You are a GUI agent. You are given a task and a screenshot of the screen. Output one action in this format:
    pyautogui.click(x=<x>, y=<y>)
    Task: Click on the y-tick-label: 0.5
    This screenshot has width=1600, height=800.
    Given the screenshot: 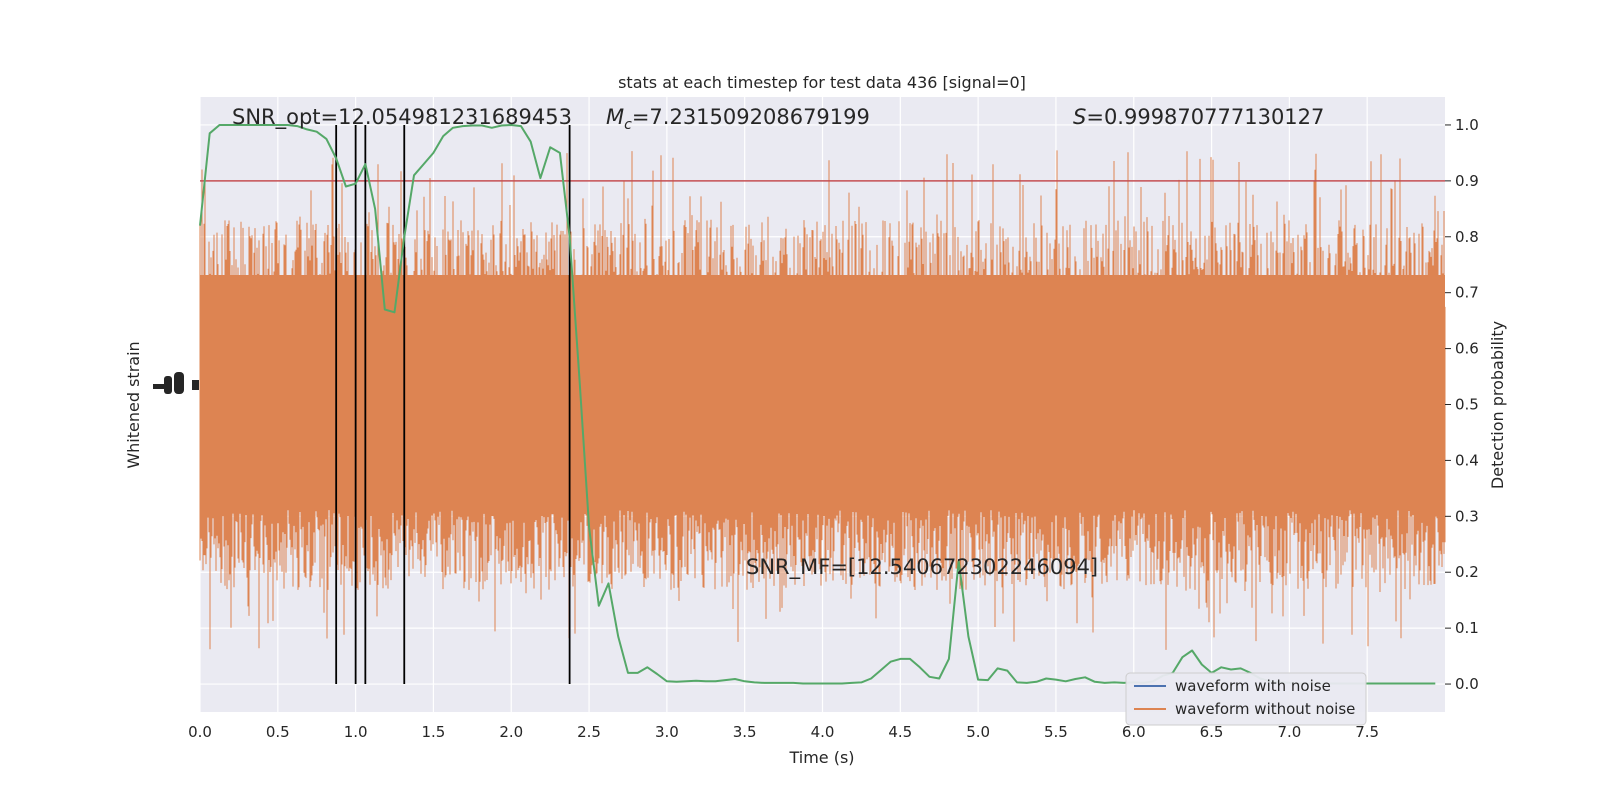 What is the action you would take?
    pyautogui.click(x=1467, y=405)
    